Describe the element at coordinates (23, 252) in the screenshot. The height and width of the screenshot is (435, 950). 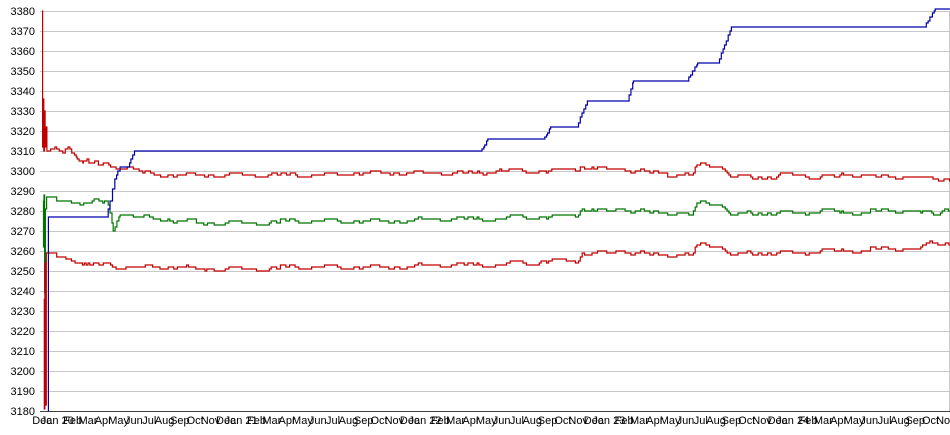
I see `y-tick-label: 3260` at that location.